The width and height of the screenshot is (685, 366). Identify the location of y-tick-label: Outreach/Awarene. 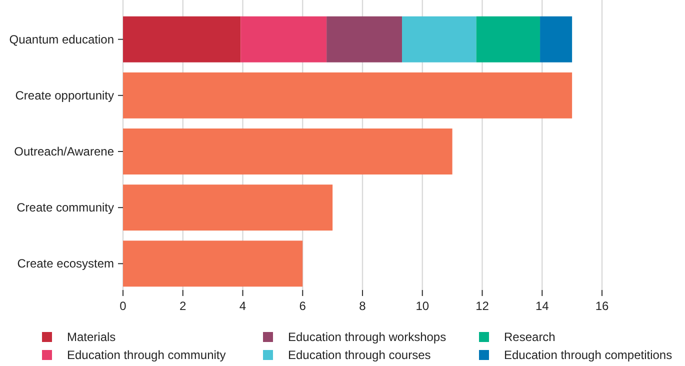
(64, 151).